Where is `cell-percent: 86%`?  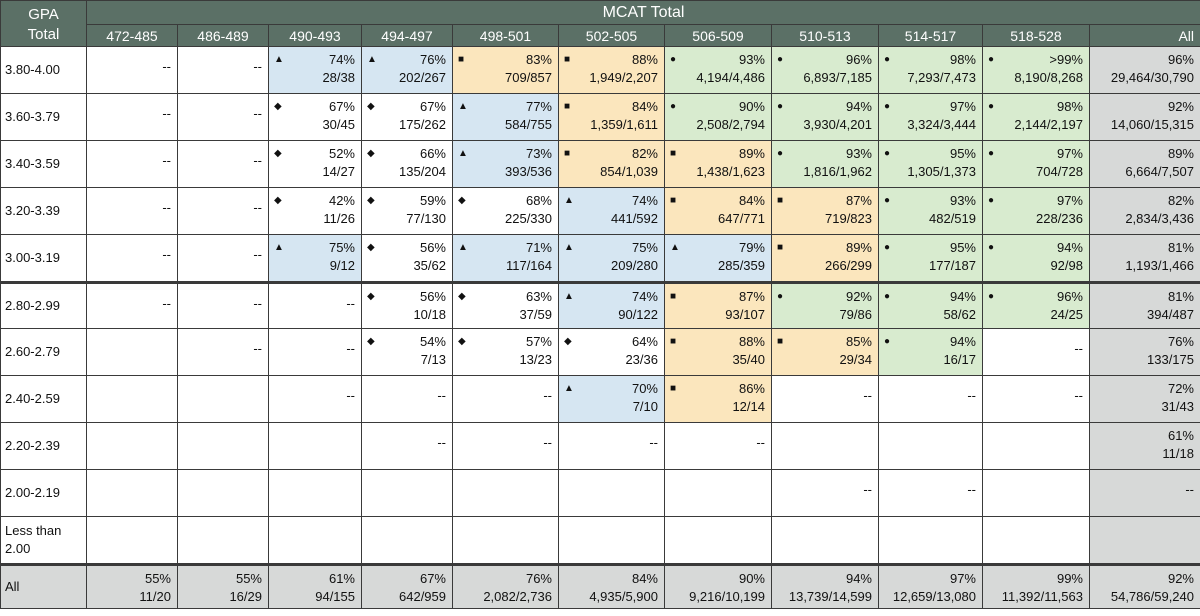 cell-percent: 86% is located at coordinates (751, 388).